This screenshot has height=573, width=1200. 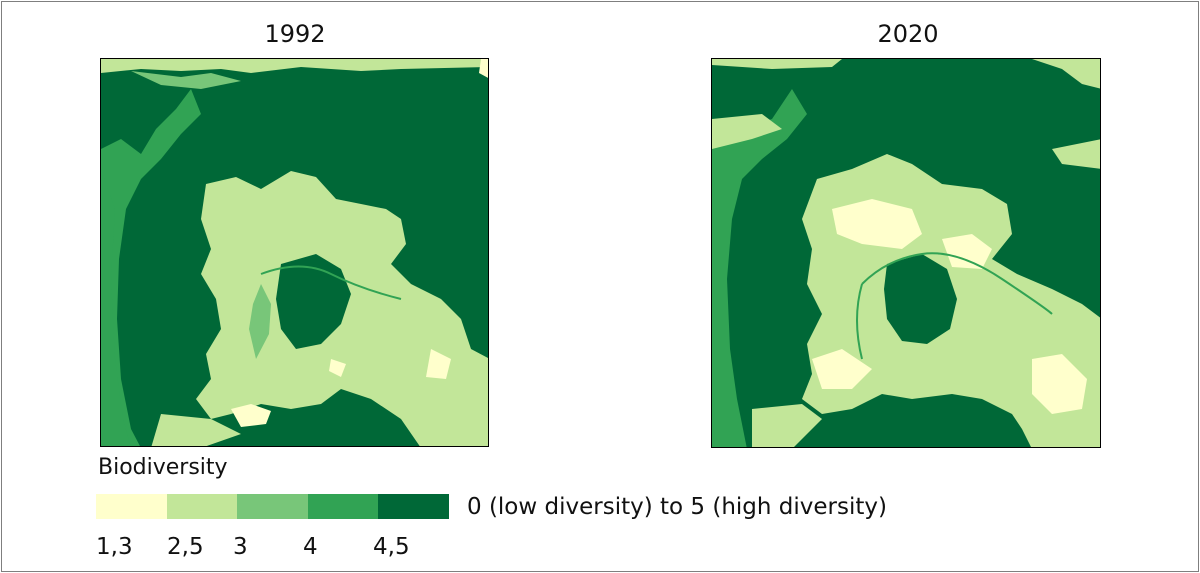 I want to click on legend-color-bar, so click(x=272, y=506).